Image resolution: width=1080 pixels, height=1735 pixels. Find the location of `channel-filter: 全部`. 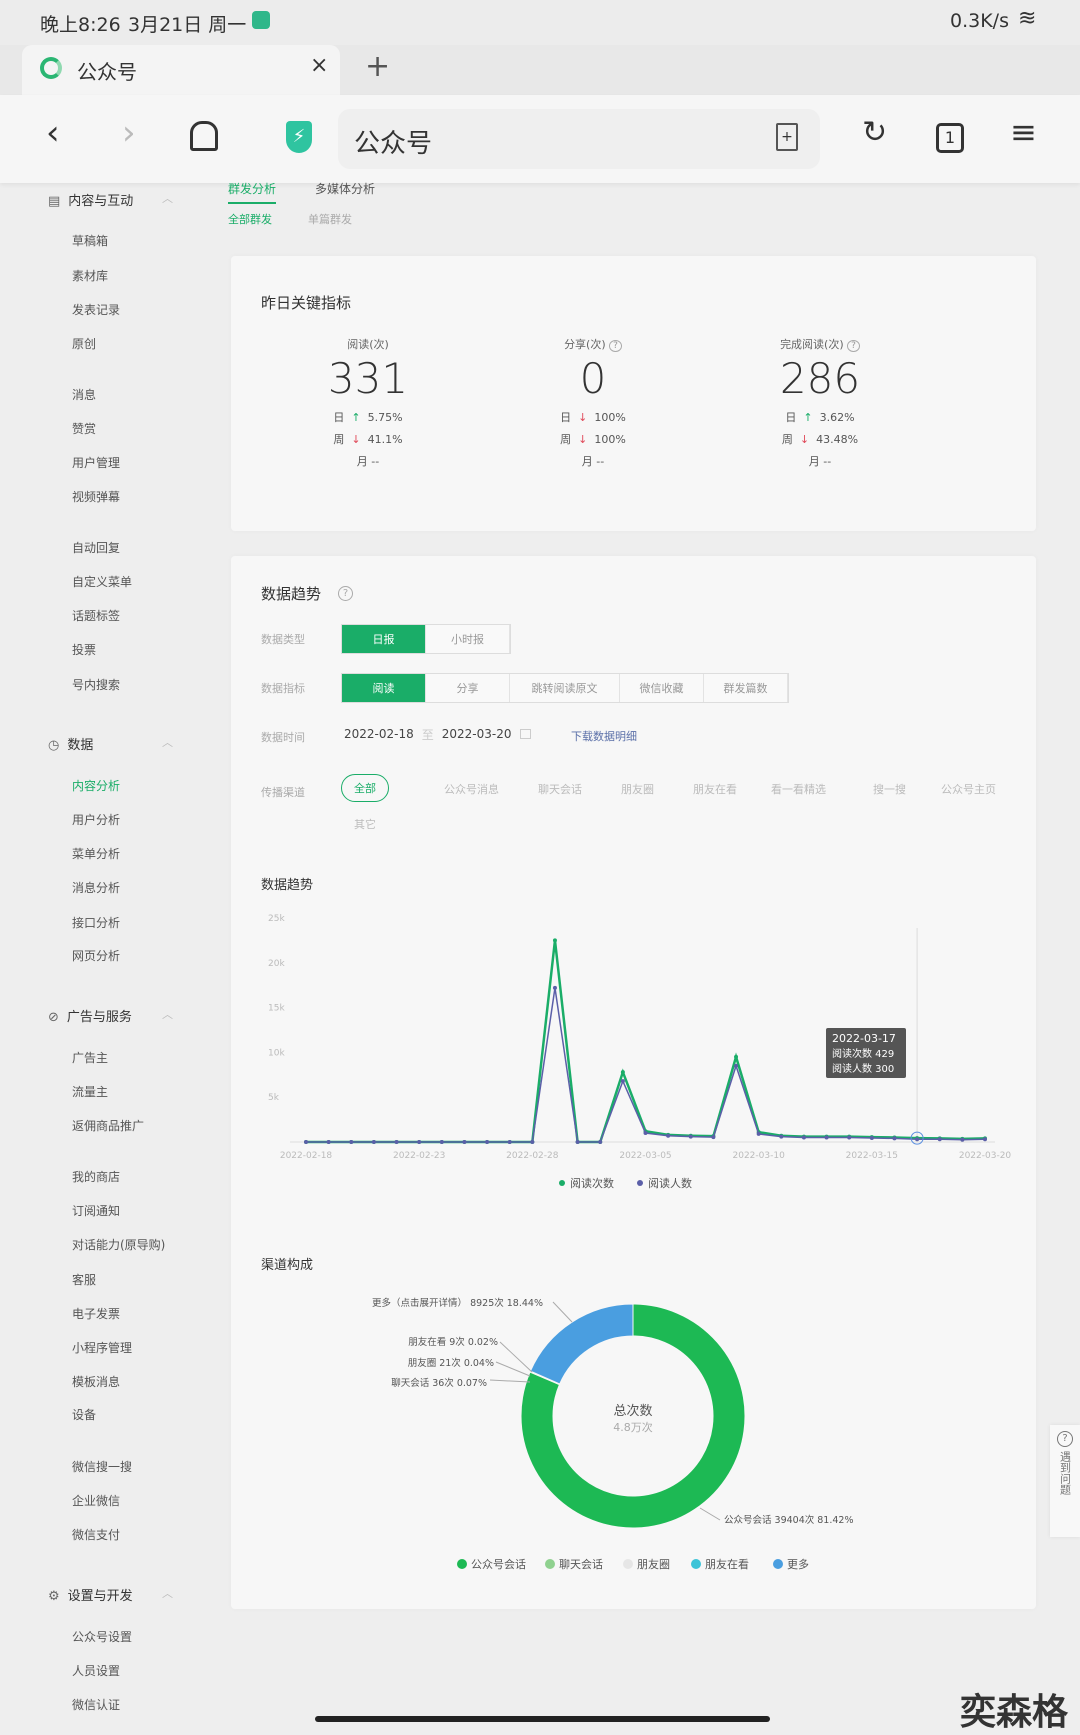

channel-filter: 全部 is located at coordinates (365, 788).